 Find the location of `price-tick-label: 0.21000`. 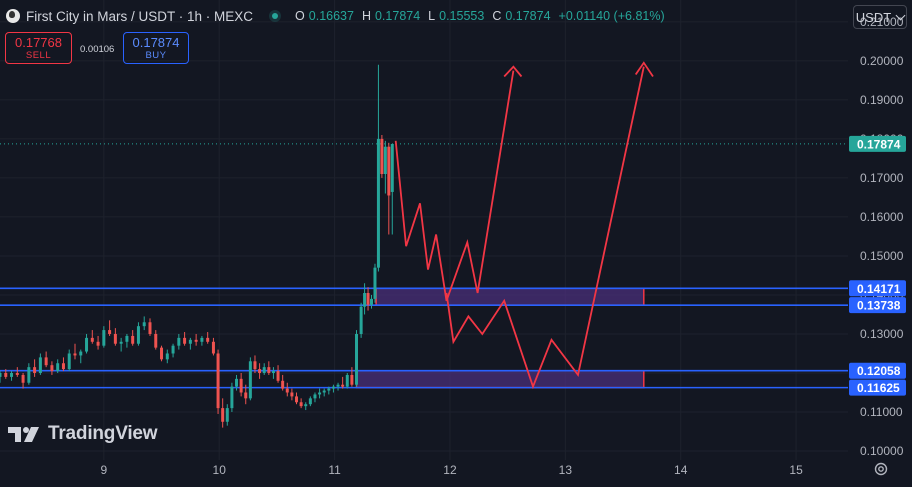

price-tick-label: 0.21000 is located at coordinates (882, 22).